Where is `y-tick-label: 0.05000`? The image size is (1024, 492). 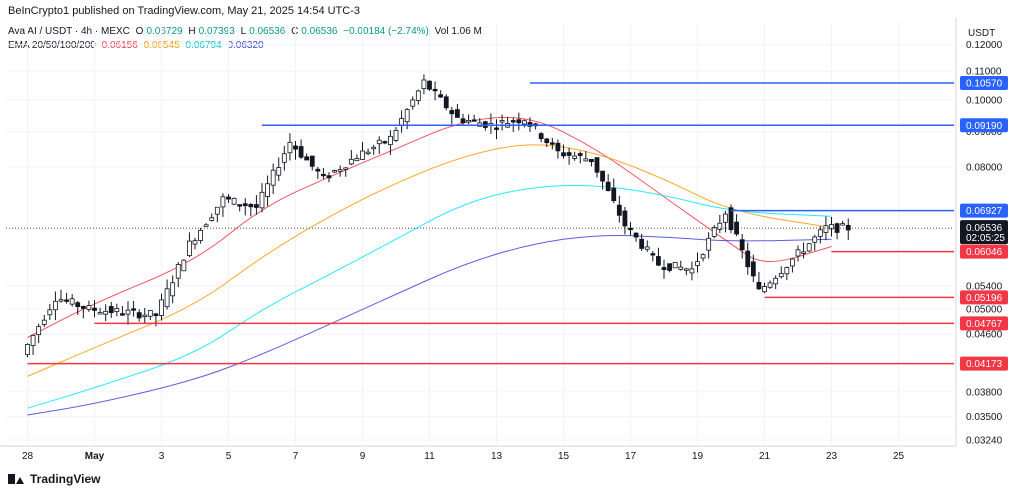 y-tick-label: 0.05000 is located at coordinates (984, 310).